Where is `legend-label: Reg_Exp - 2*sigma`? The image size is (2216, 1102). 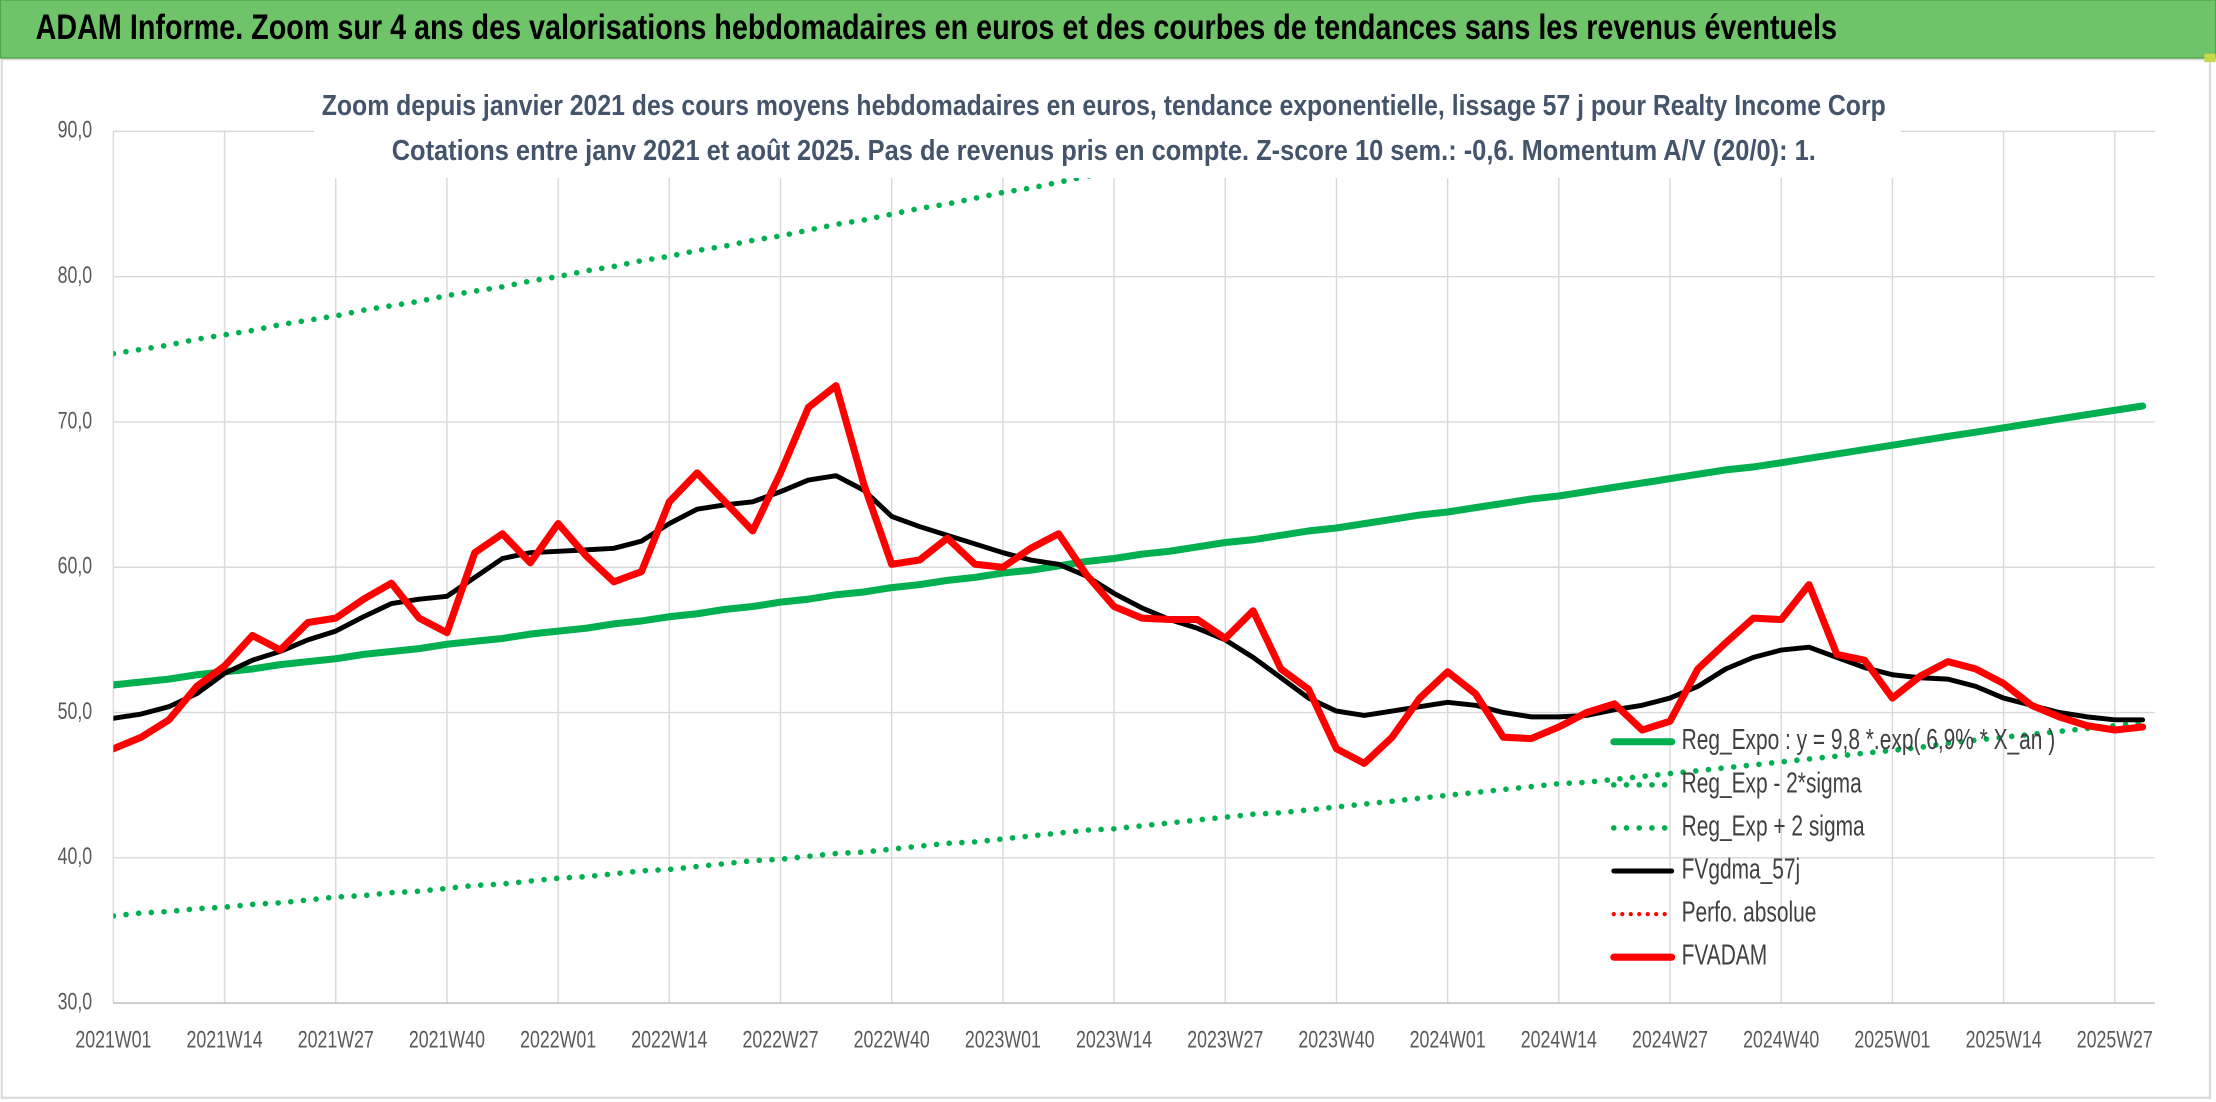 legend-label: Reg_Exp - 2*sigma is located at coordinates (1772, 782).